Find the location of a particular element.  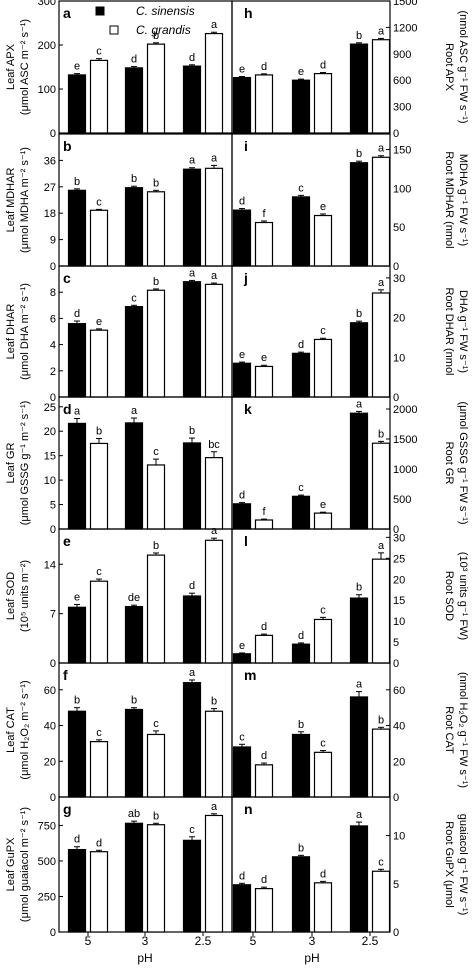

panel-letter-b: b is located at coordinates (67, 146).